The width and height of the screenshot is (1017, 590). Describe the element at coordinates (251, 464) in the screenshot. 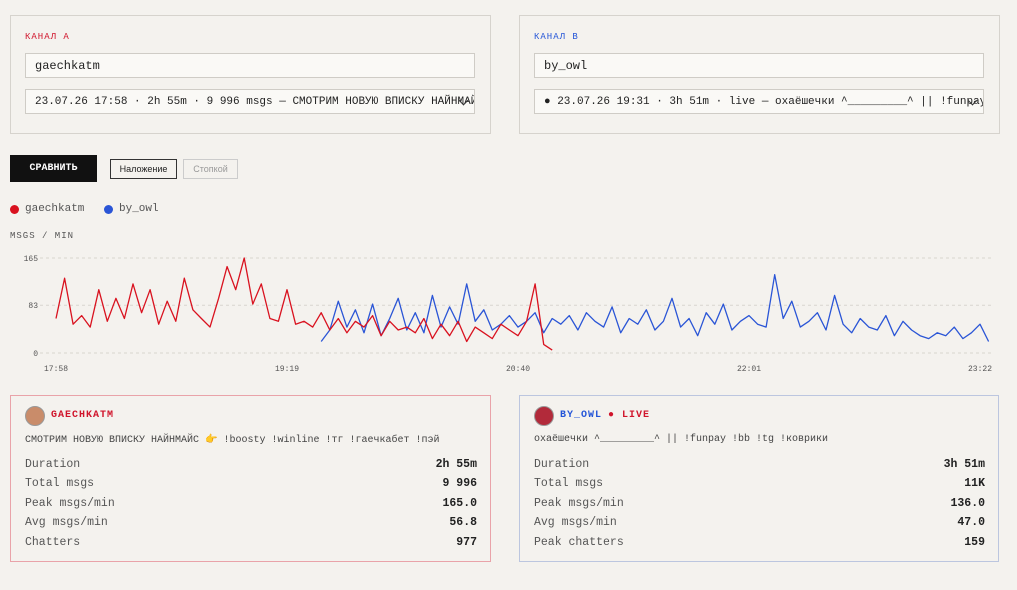

I see `stat-row: Duration 2h 55m` at that location.